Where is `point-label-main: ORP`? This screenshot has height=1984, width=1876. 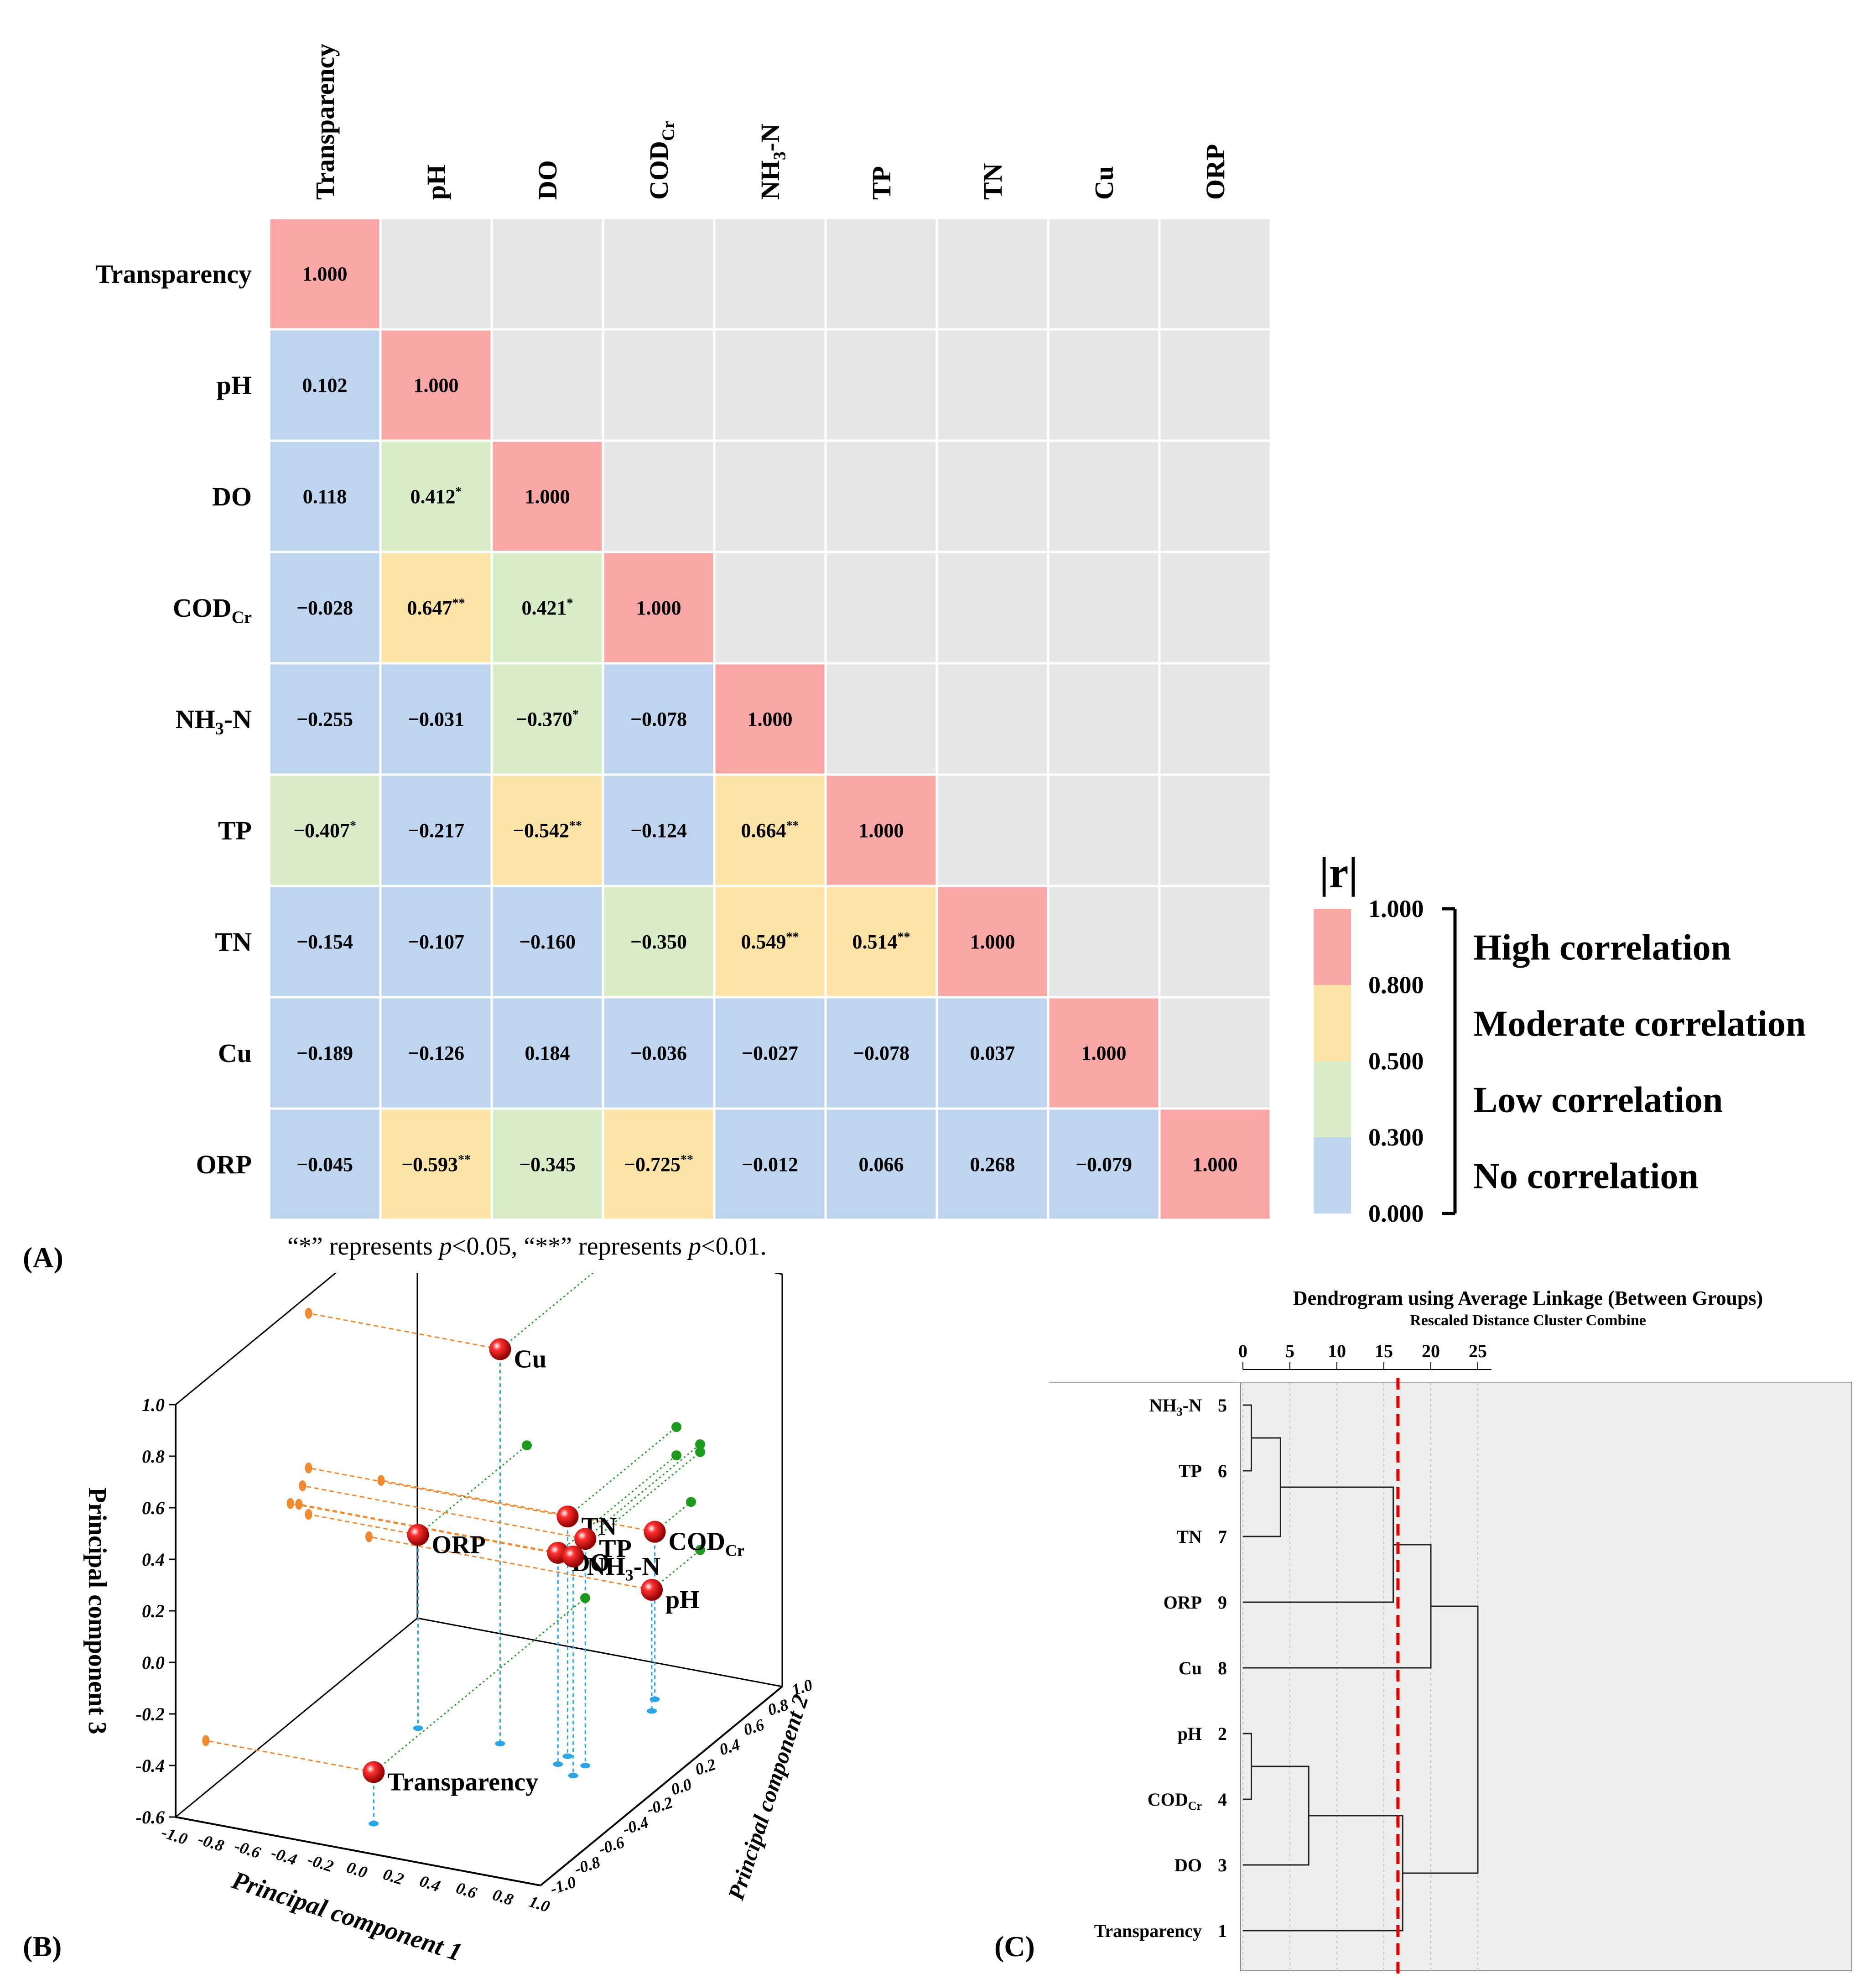
point-label-main: ORP is located at coordinates (459, 1545).